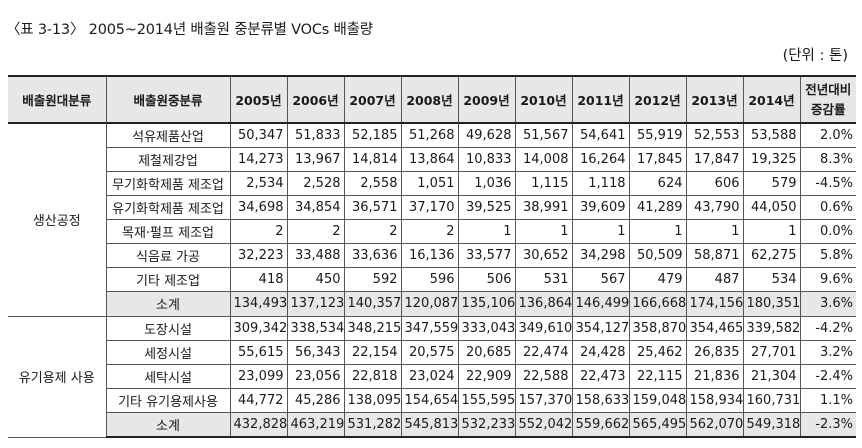 Image resolution: width=862 pixels, height=448 pixels. Describe the element at coordinates (543, 400) in the screenshot. I see `value-cell: 157,370` at that location.